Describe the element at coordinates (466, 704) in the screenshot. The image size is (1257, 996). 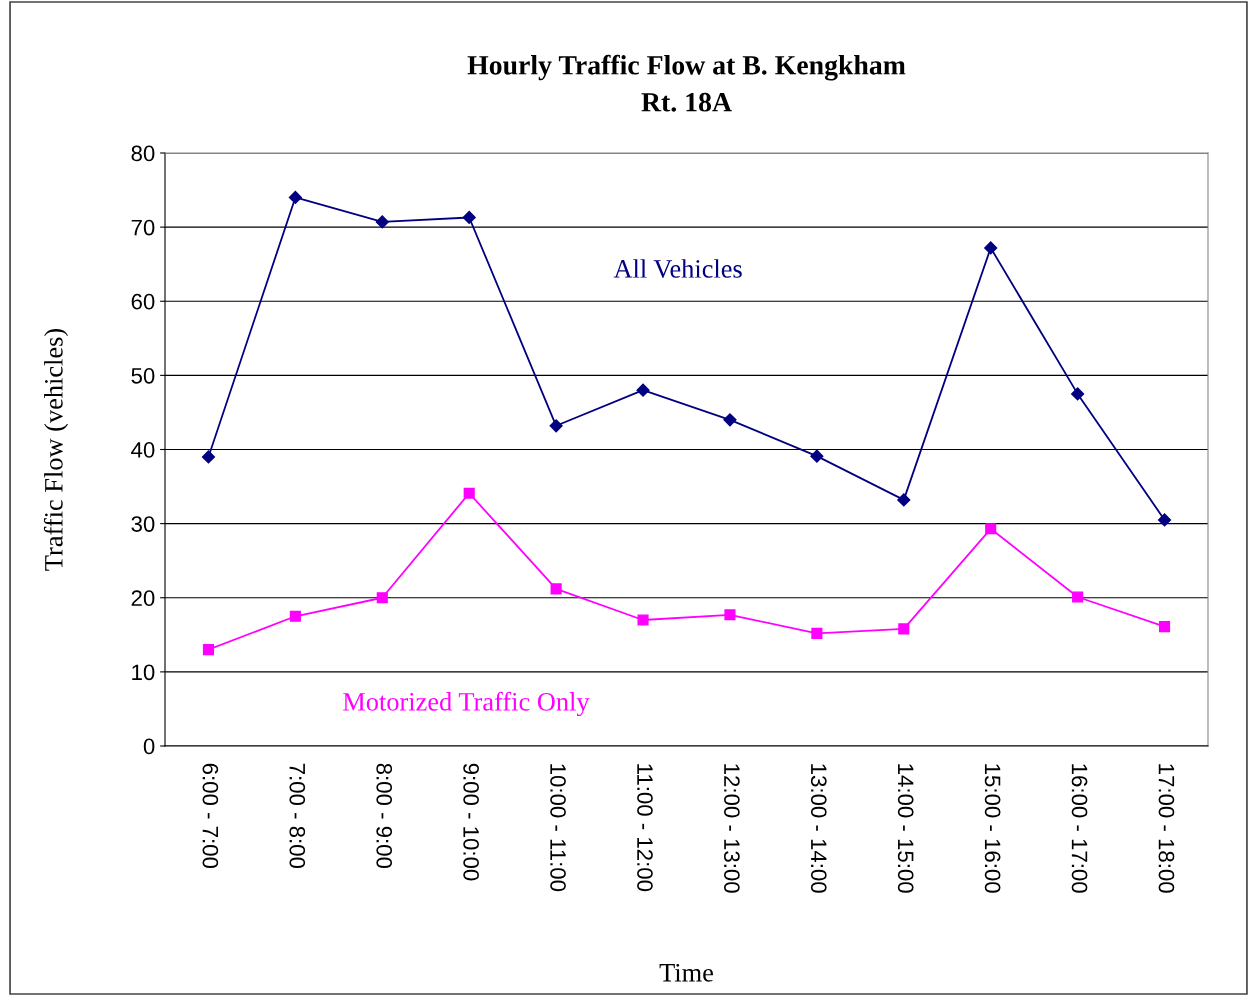
I see `text: Motorized Traffic Only` at that location.